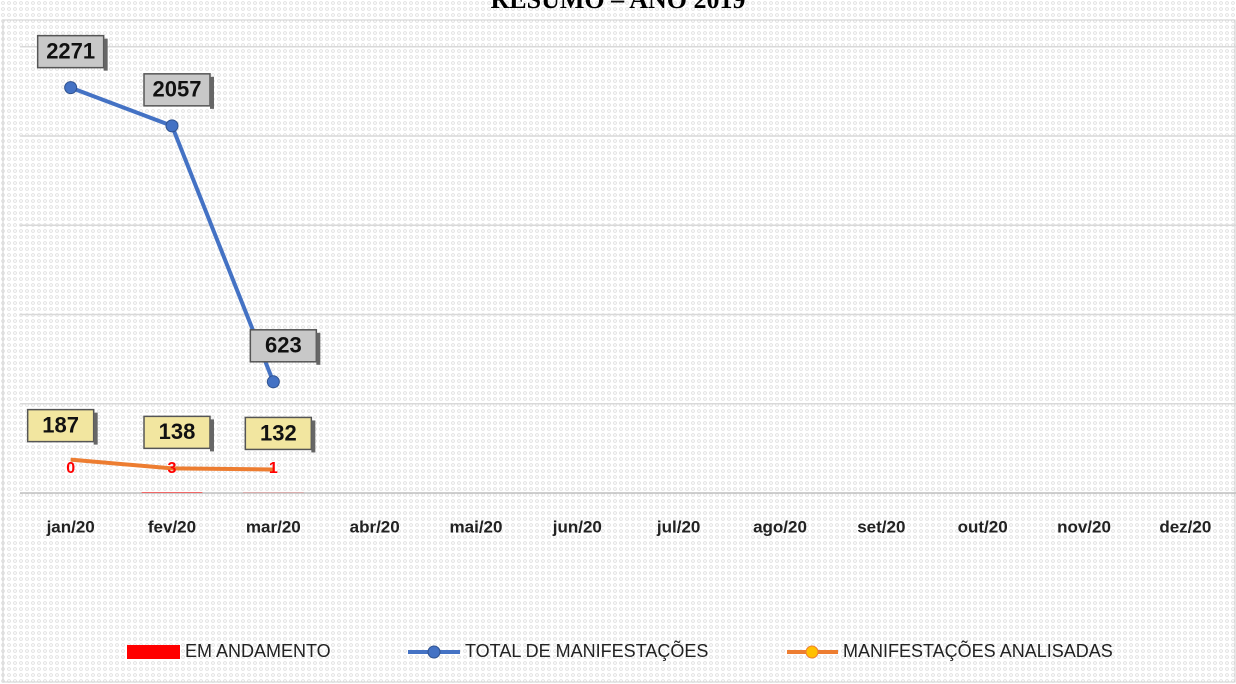  I want to click on x-tick-label: nov/20, so click(1084, 526).